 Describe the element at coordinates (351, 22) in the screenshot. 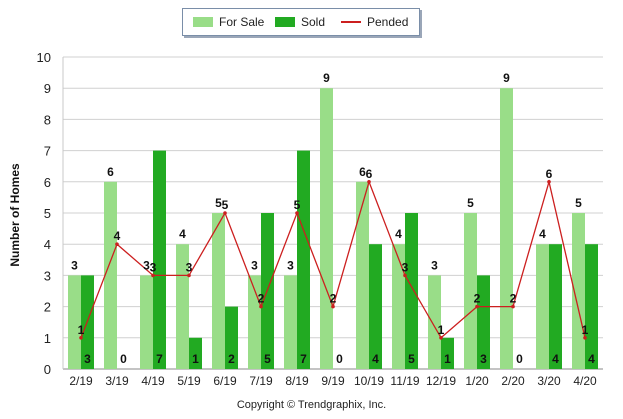

I see `legend-swatch-pended` at that location.